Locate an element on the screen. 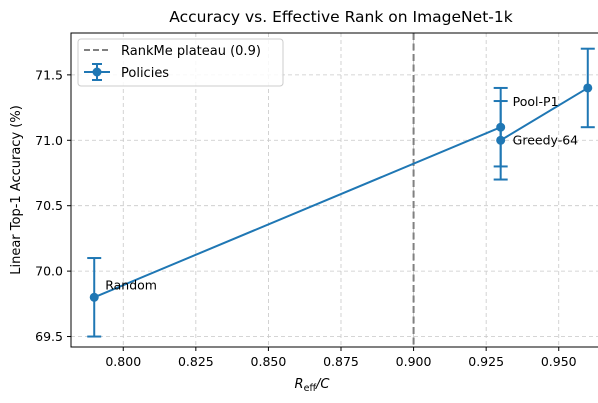 The width and height of the screenshot is (598, 403). y-tick-label: 71.0 is located at coordinates (49, 140).